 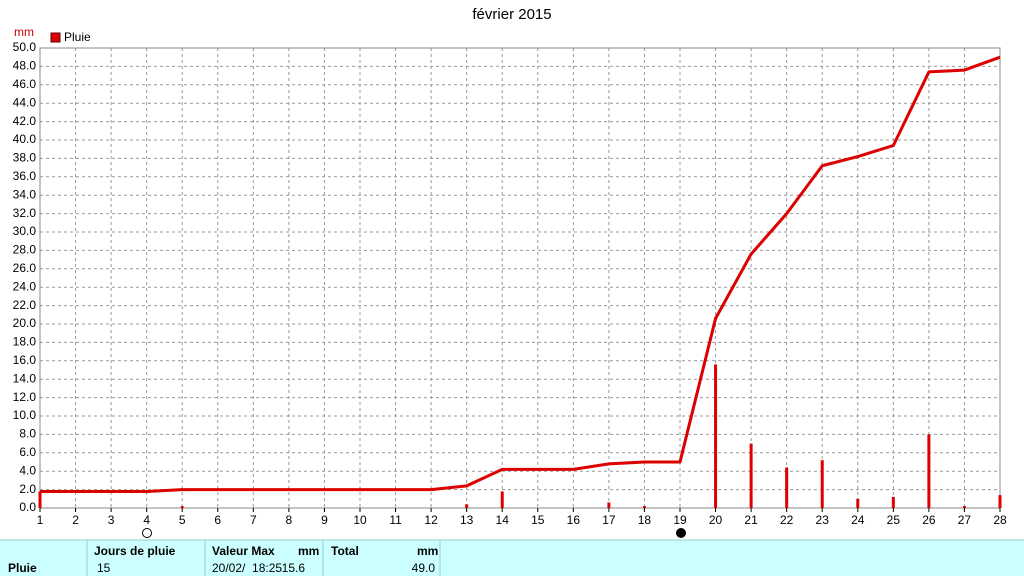 I want to click on y-tick-label: 38.0, so click(x=25, y=158).